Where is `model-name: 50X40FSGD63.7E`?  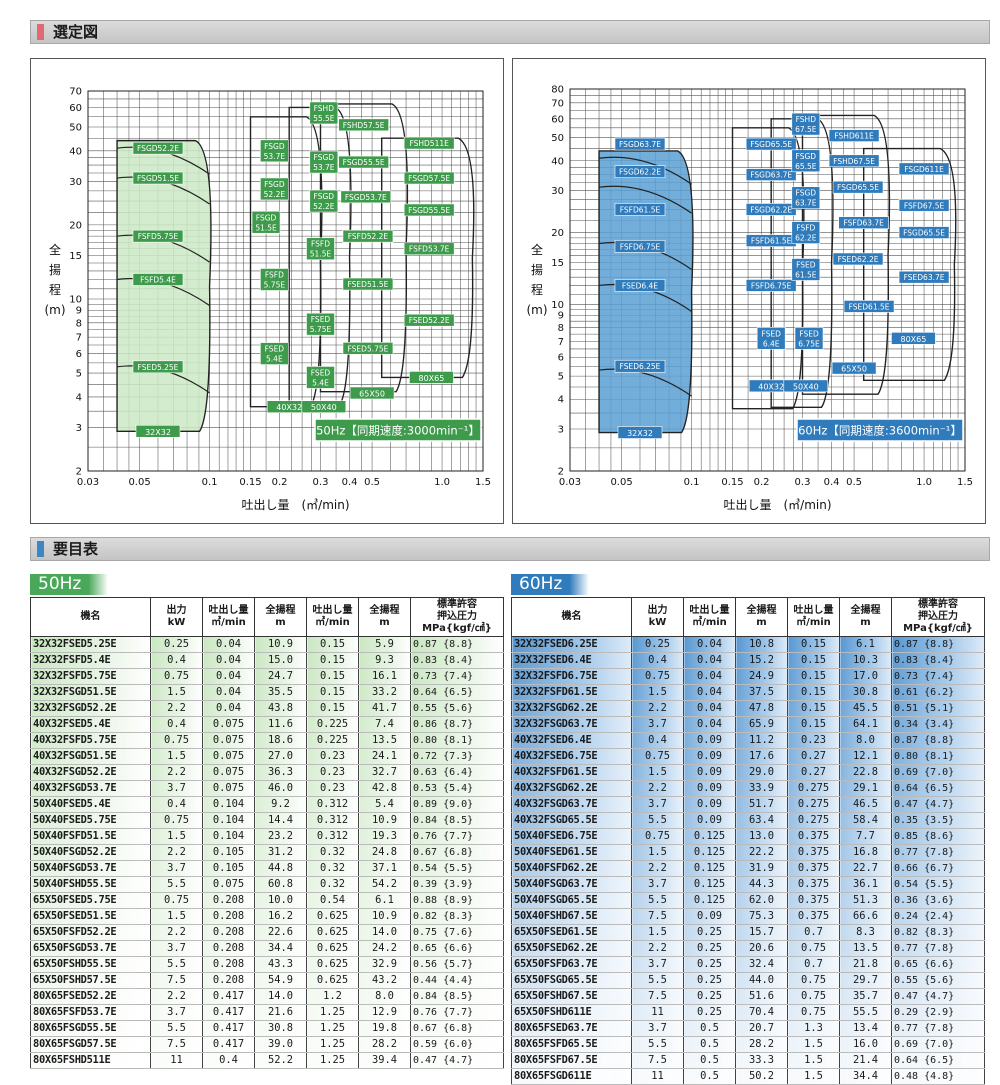
model-name: 50X40FSGD63.7E is located at coordinates (571, 884).